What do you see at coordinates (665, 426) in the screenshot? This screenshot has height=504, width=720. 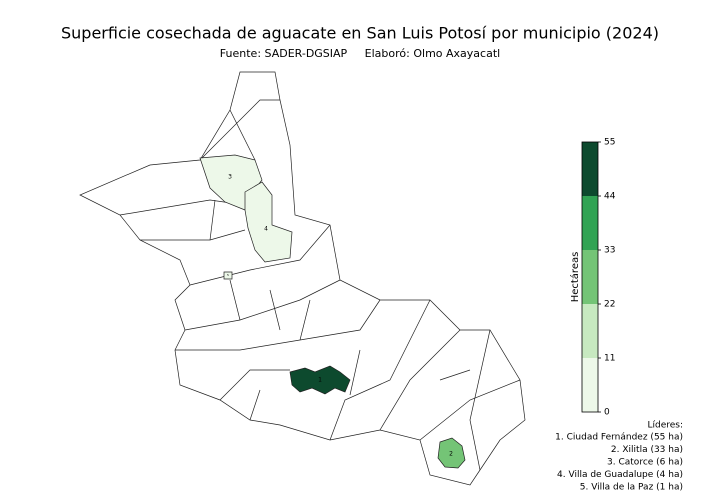 I see `legend-title: Líderes:` at bounding box center [665, 426].